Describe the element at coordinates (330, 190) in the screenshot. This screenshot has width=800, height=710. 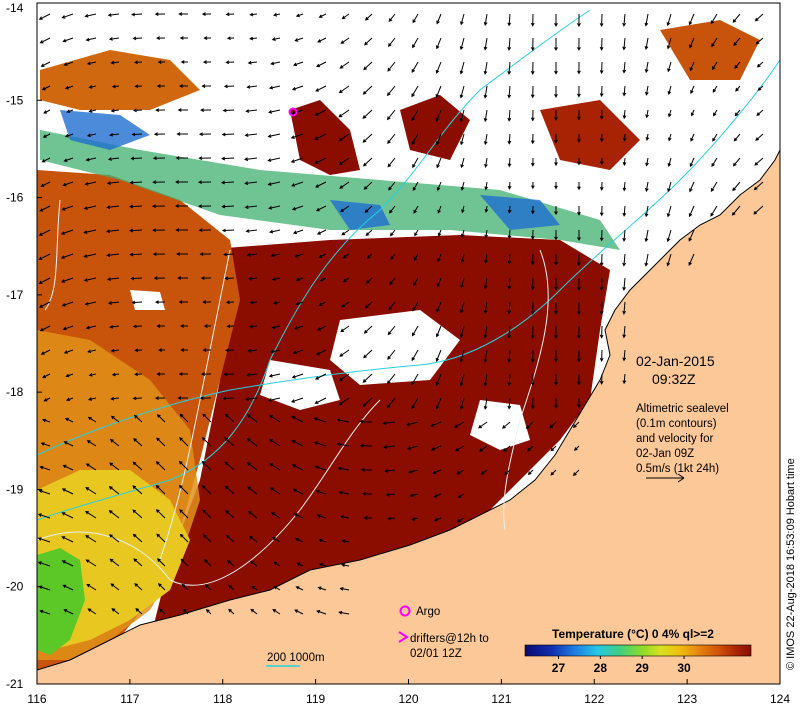
I see `sst-mixed-band` at that location.